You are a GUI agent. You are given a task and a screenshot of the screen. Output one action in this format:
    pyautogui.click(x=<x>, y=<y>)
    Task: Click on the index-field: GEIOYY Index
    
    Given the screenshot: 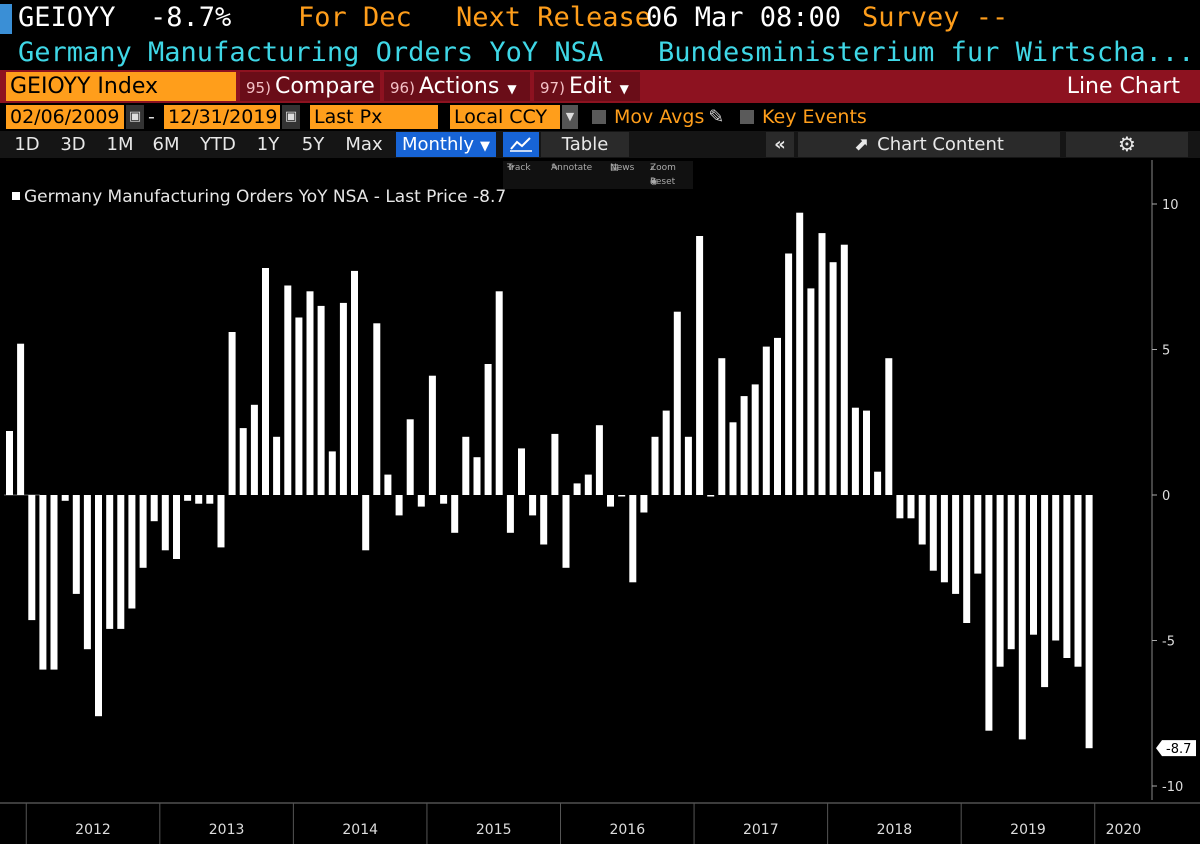 What is the action you would take?
    pyautogui.click(x=121, y=86)
    